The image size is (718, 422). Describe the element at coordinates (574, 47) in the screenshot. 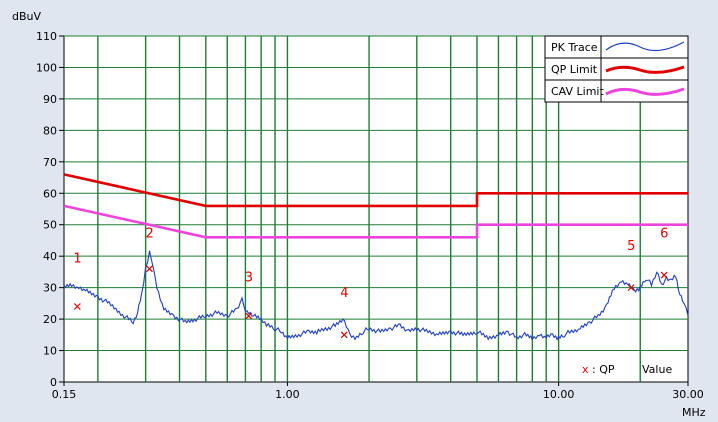

I see `legend-pk-label: PK Trace` at that location.